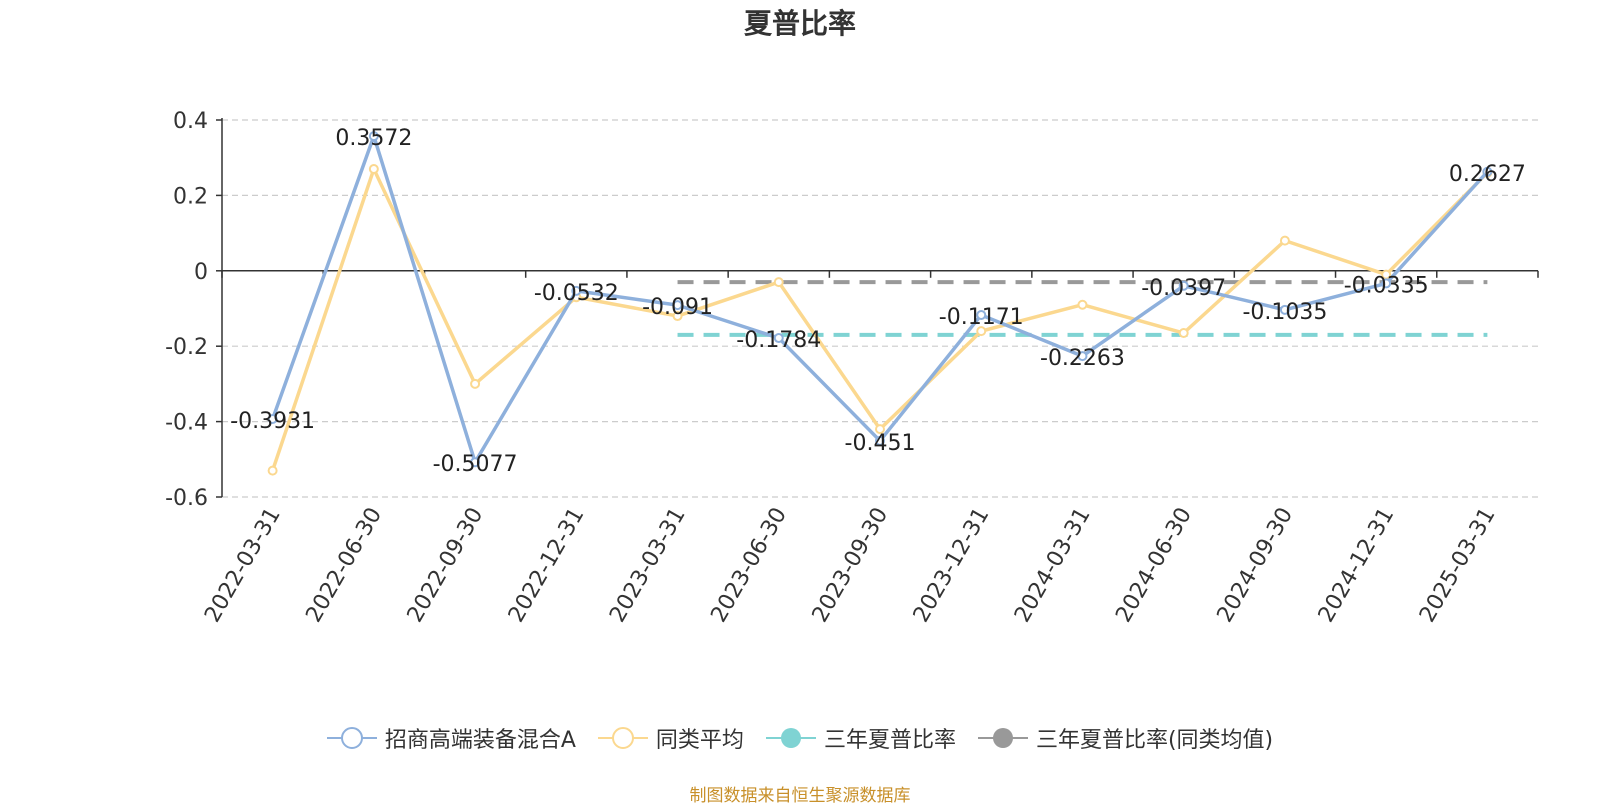 The height and width of the screenshot is (806, 1600). I want to click on data-label: -0.0335, so click(1386, 285).